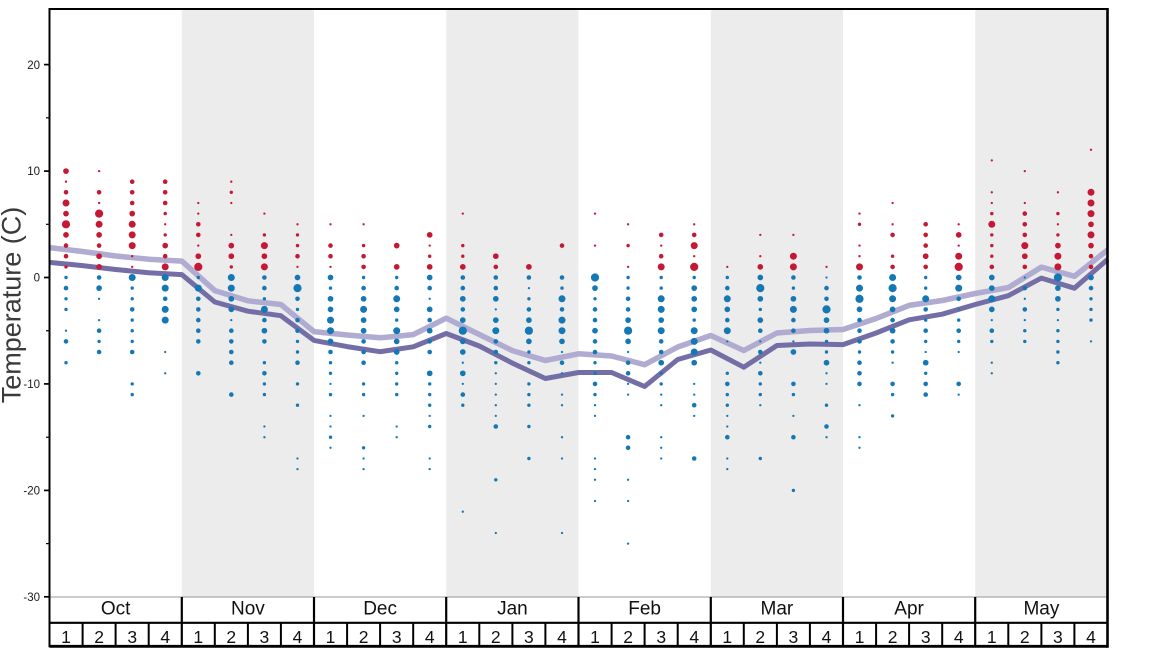 The width and height of the screenshot is (1168, 653). Describe the element at coordinates (33, 66) in the screenshot. I see `svg-text: 20` at that location.